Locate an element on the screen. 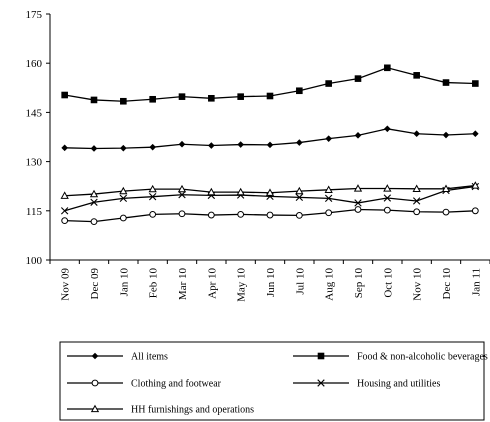 This screenshot has height=422, width=490. legend-label: HH furnishings and operations is located at coordinates (192, 410).